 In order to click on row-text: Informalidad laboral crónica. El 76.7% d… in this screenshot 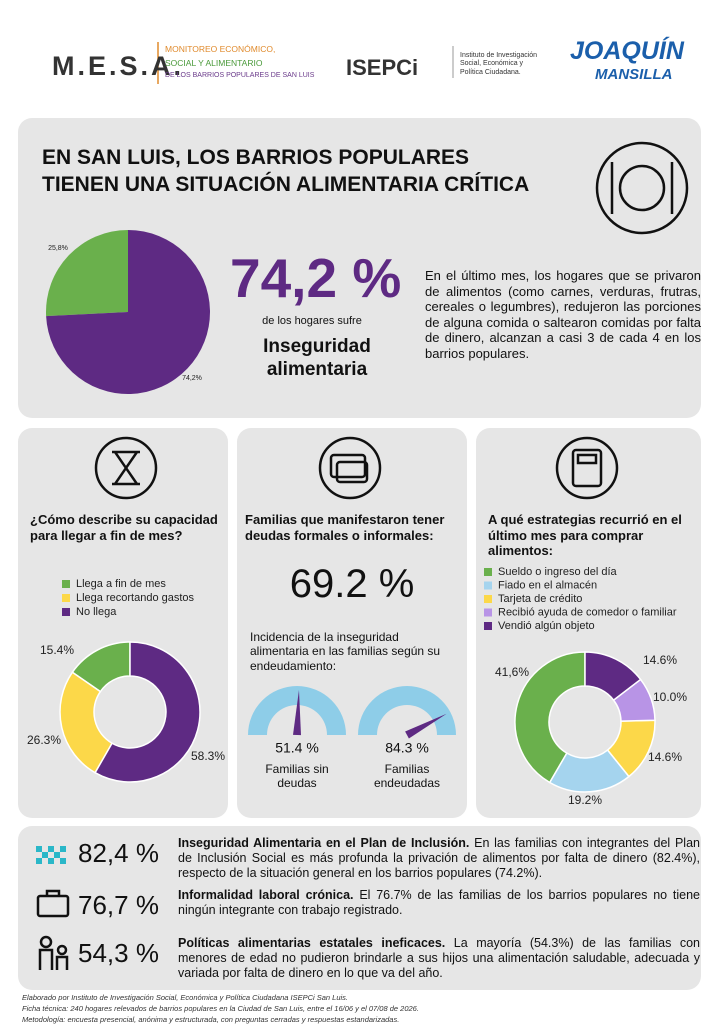, I will do `click(439, 903)`.